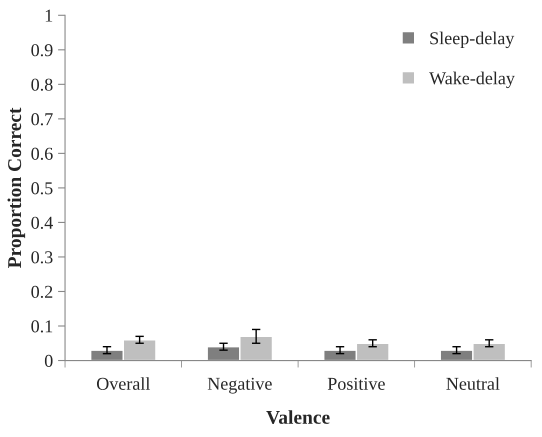 Image resolution: width=542 pixels, height=437 pixels. I want to click on y-tick-label: 0, so click(48, 360).